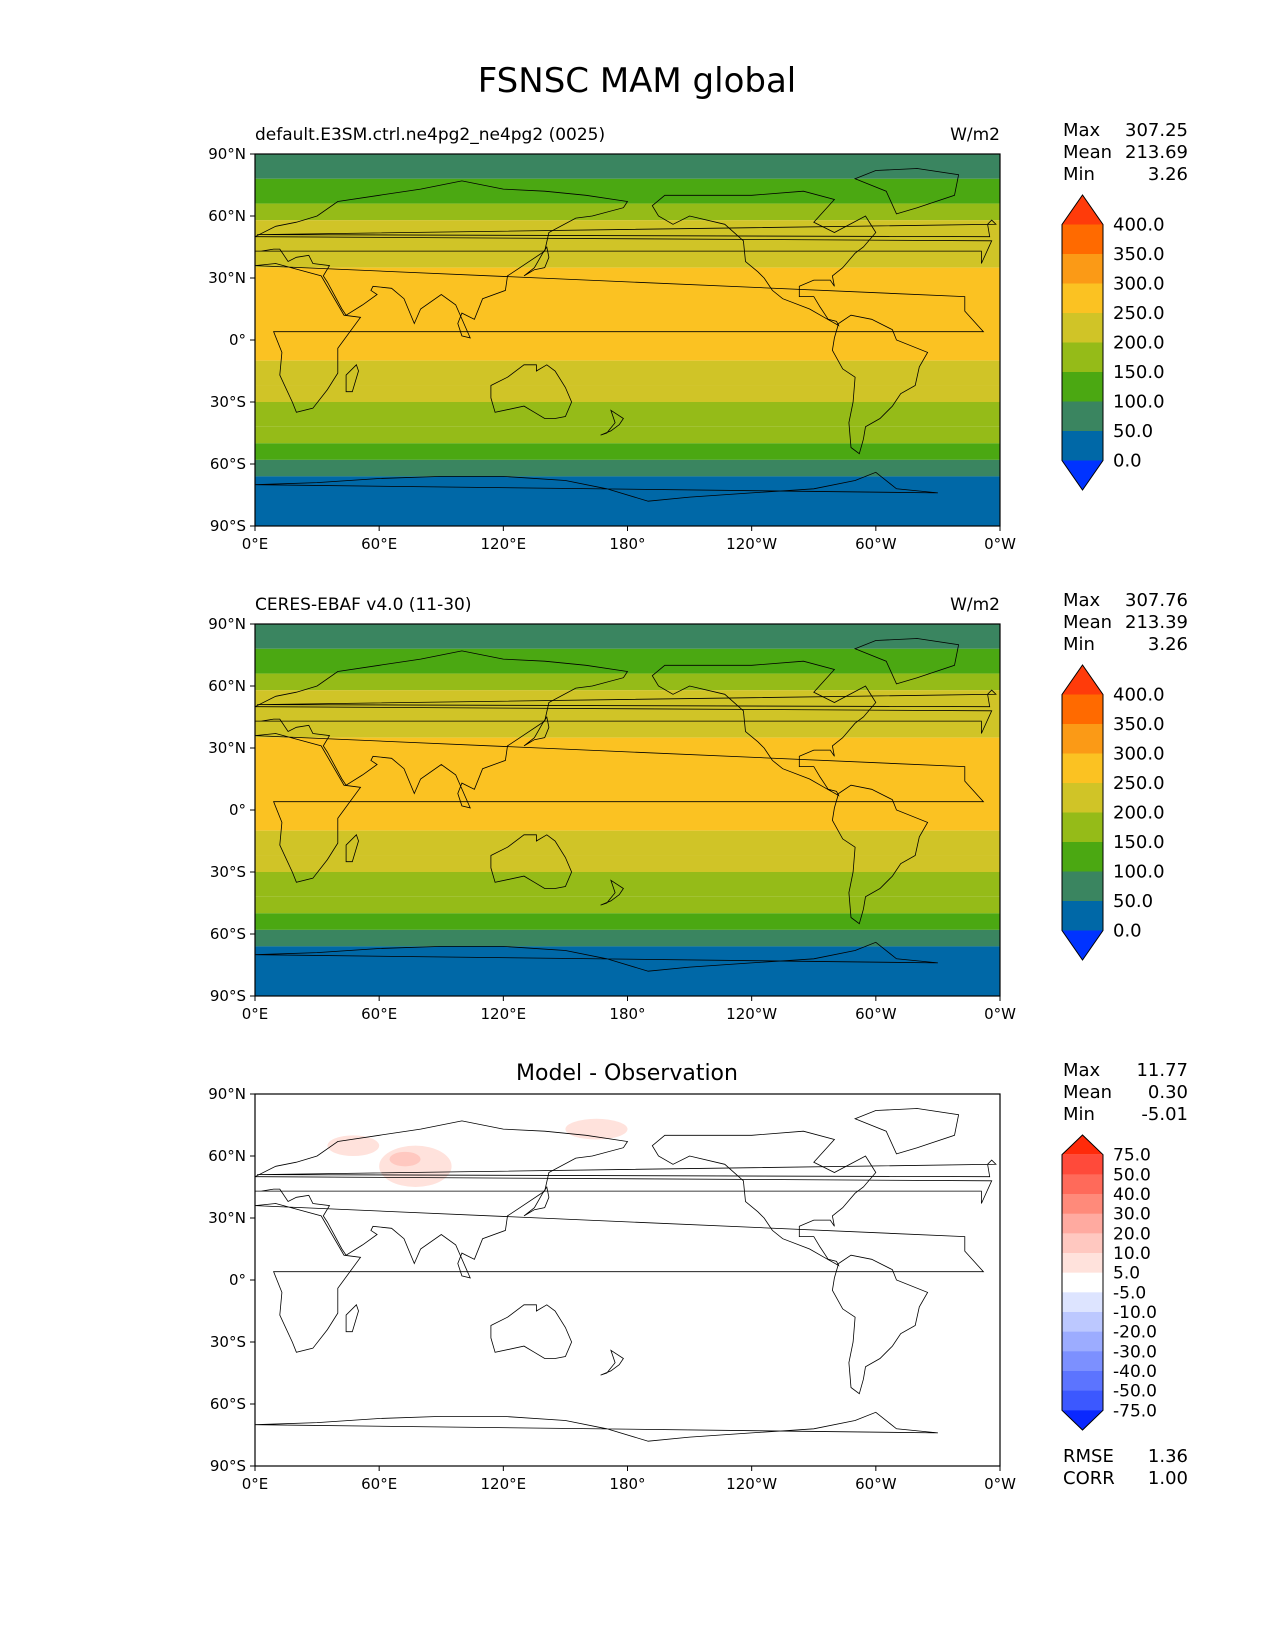 The image size is (1275, 1650). What do you see at coordinates (1132, 1175) in the screenshot?
I see `colorbar-tick-label: 50.0` at bounding box center [1132, 1175].